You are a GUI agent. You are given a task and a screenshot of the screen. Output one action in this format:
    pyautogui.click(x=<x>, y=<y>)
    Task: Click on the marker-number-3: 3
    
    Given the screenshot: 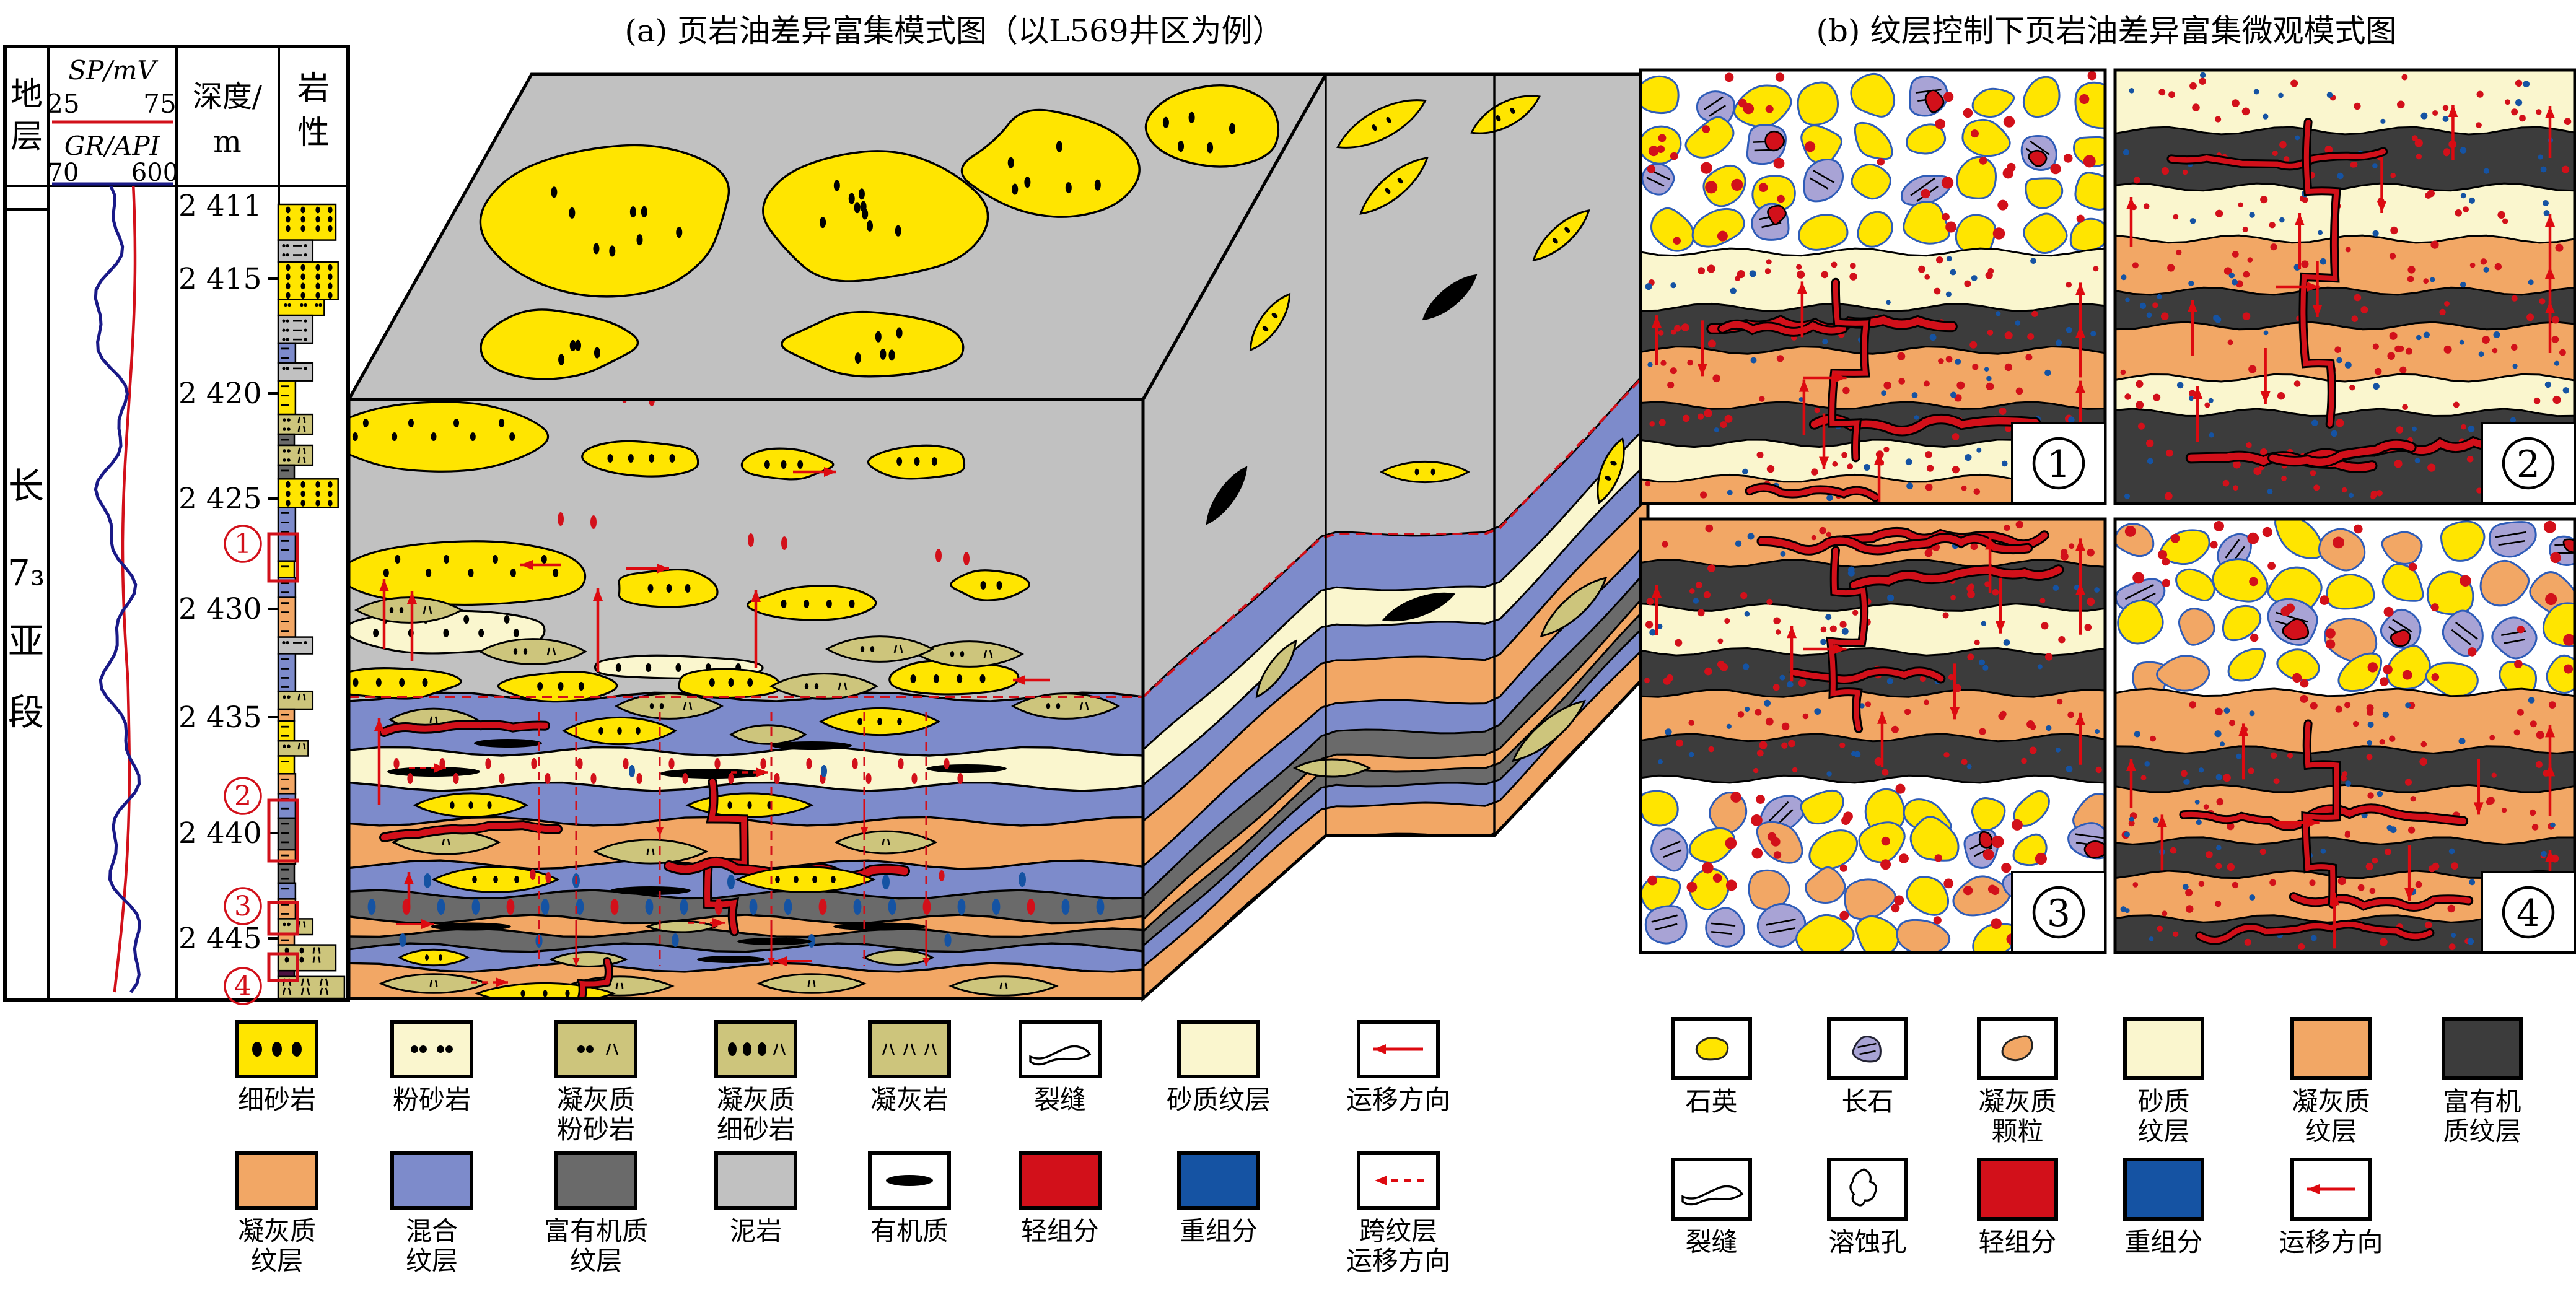 What is the action you would take?
    pyautogui.click(x=243, y=906)
    